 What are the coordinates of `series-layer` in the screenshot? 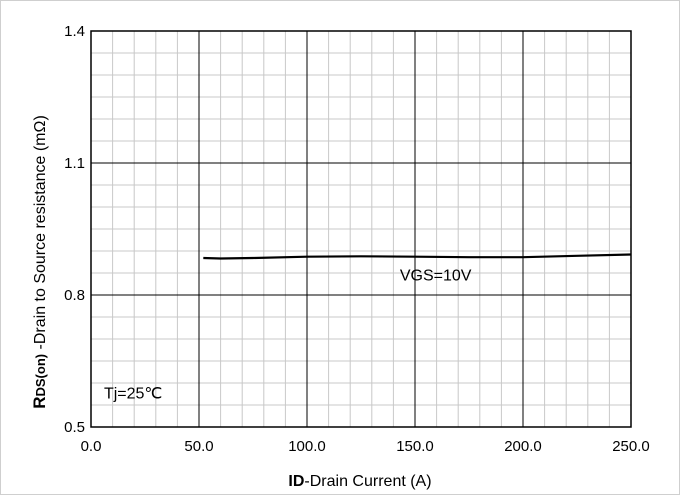 It's located at (417, 256).